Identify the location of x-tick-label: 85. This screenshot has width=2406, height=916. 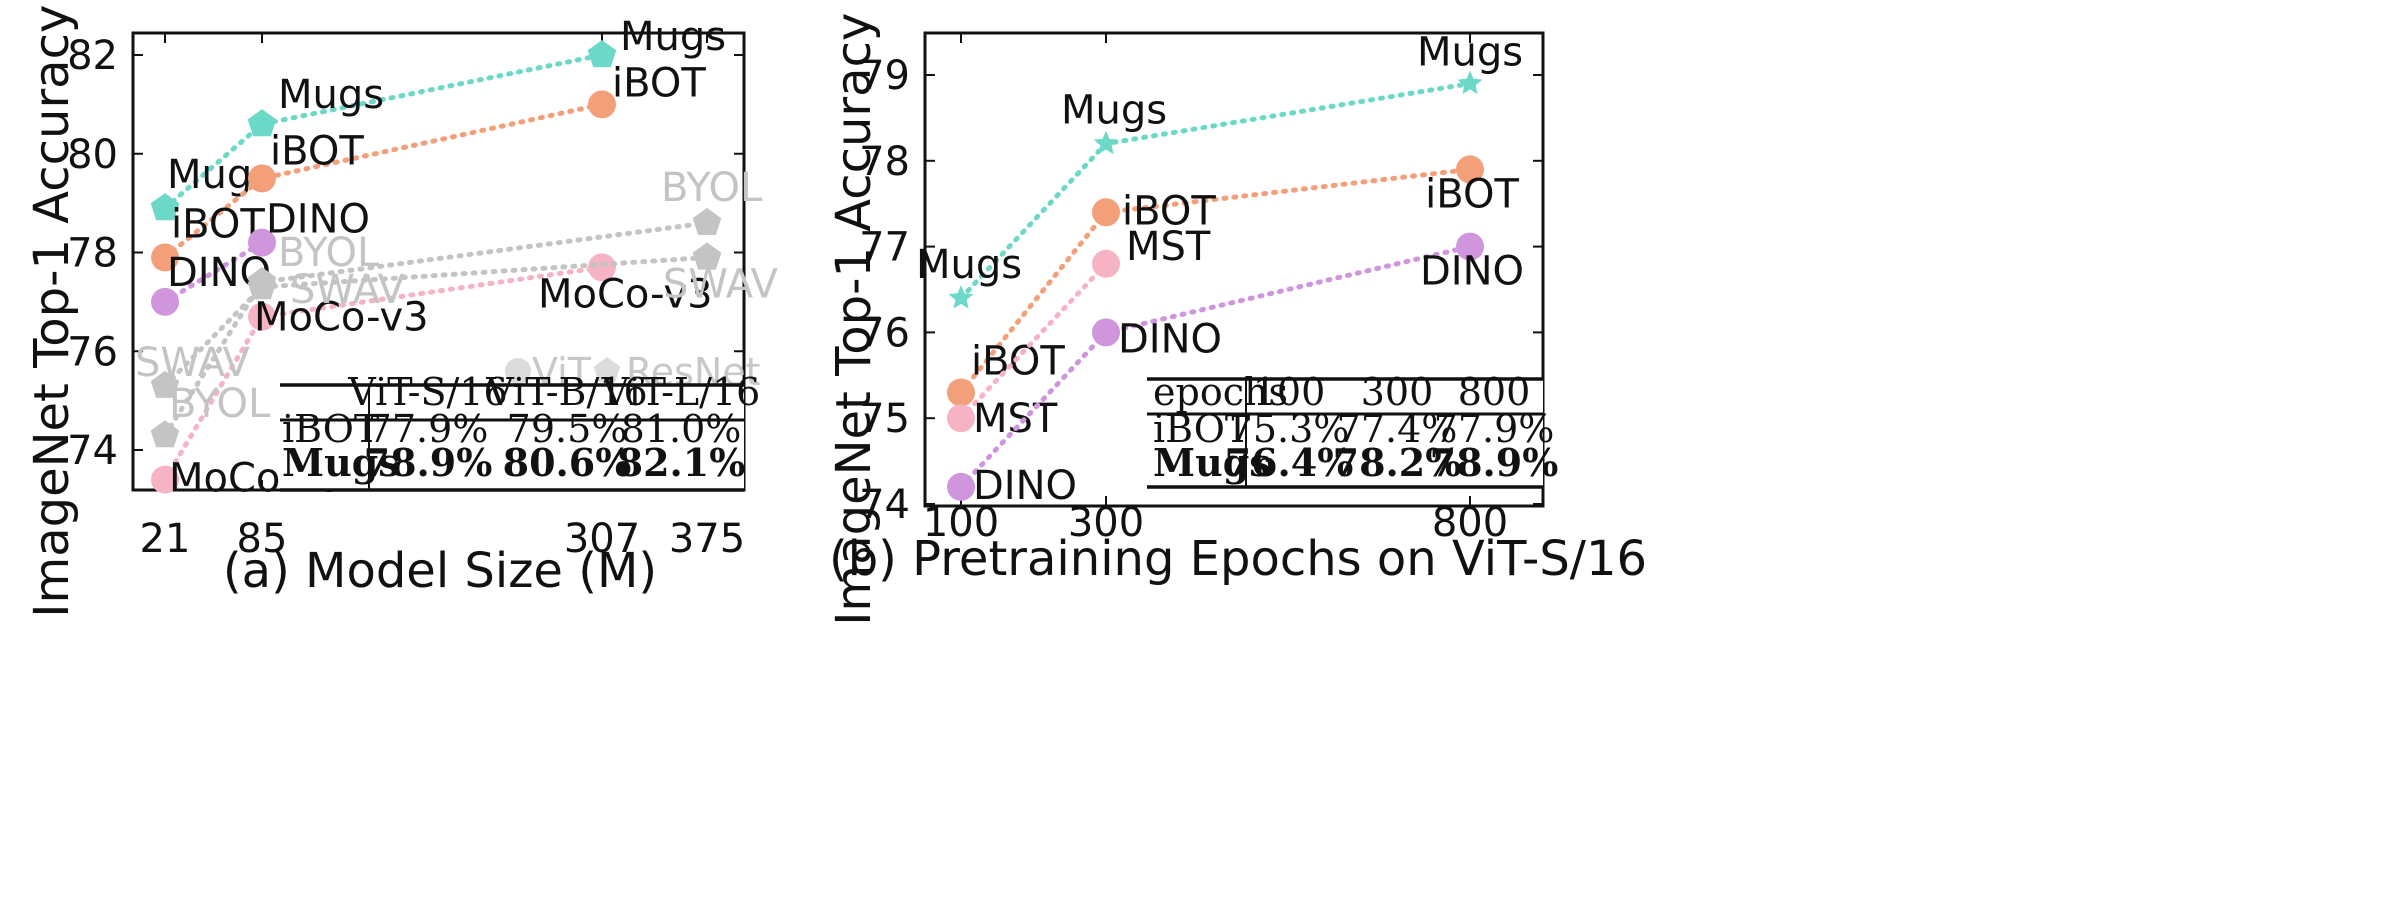
(262, 539).